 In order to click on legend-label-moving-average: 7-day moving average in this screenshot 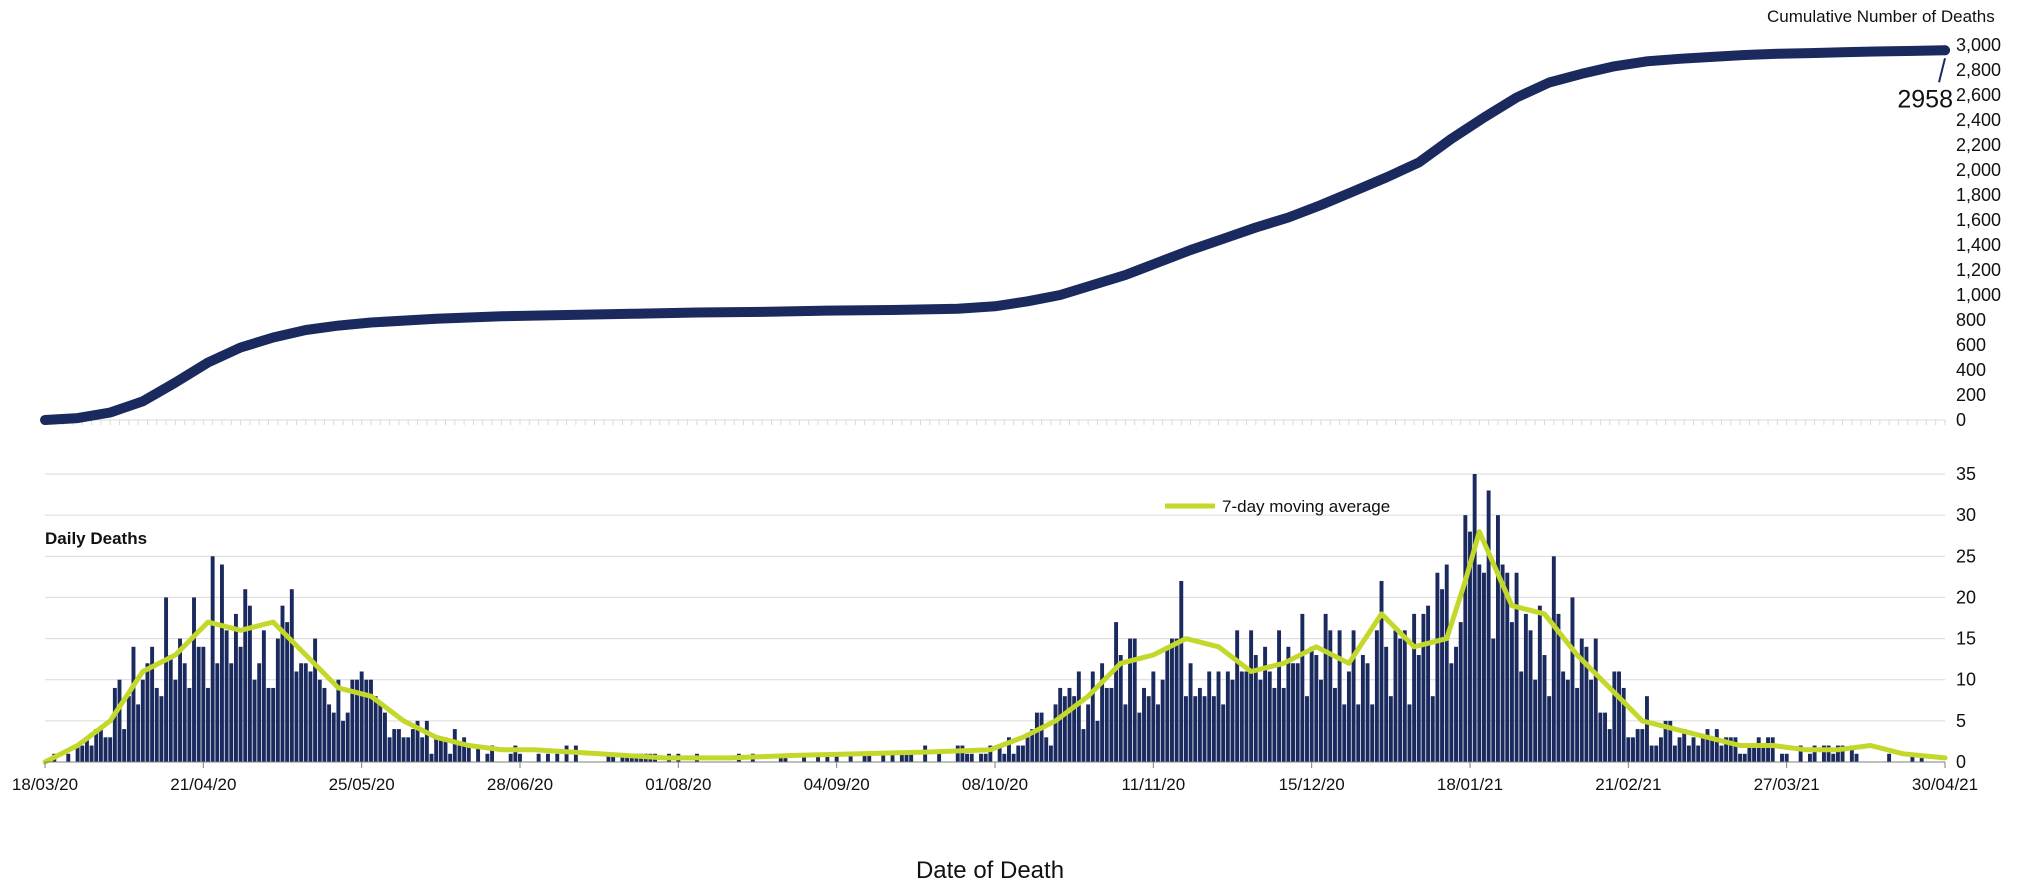, I will do `click(1306, 506)`.